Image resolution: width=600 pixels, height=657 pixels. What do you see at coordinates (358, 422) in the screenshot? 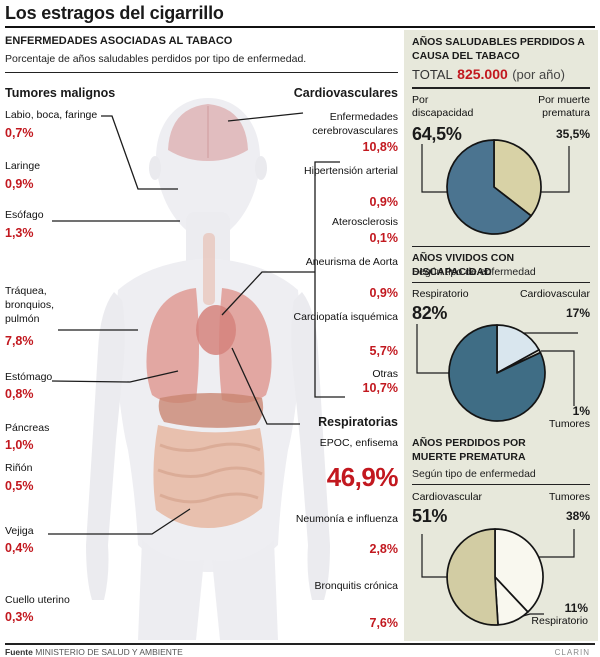
I see `group-respiratorias-heading: Respiratorias` at bounding box center [358, 422].